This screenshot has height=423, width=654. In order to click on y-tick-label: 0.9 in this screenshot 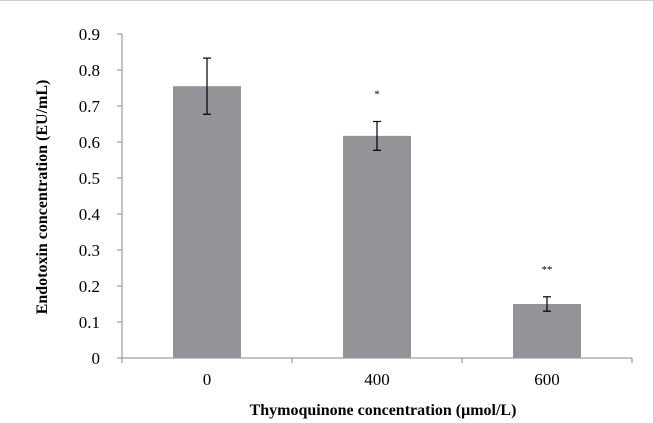, I will do `click(89, 34)`.